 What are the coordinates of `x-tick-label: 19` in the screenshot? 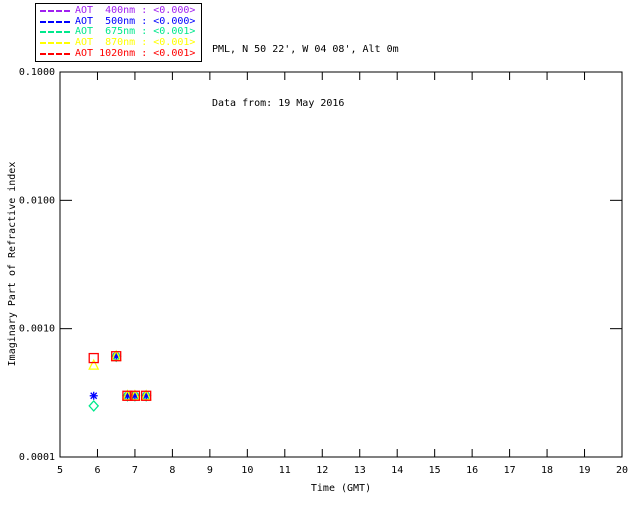 It's located at (585, 470).